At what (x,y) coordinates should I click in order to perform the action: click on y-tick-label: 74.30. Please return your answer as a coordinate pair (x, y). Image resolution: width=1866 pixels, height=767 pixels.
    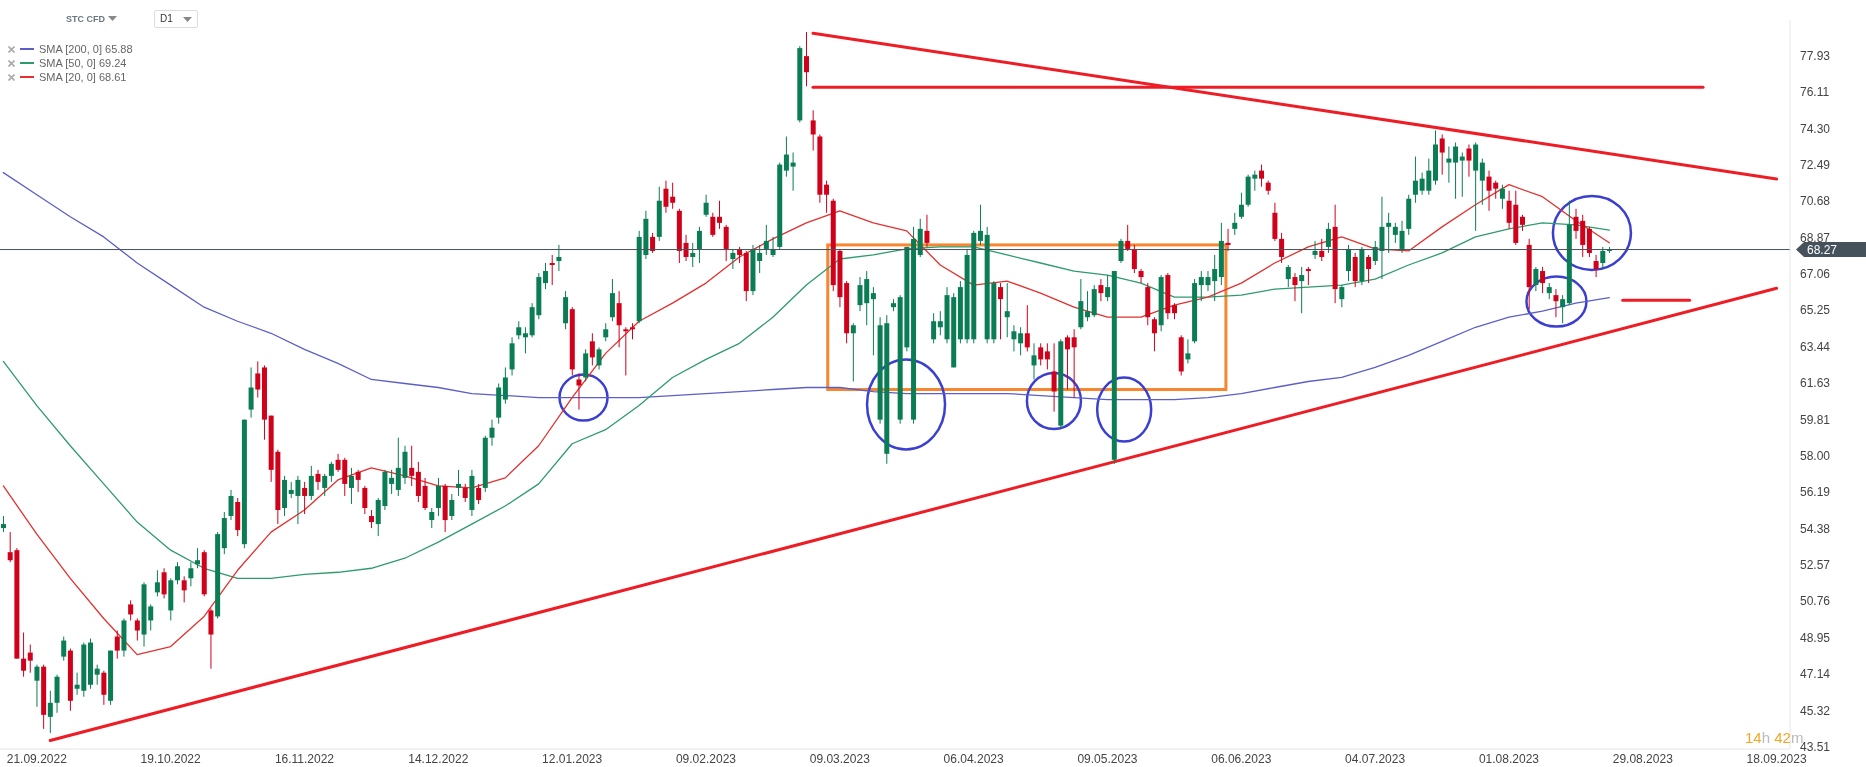
    Looking at the image, I should click on (1815, 128).